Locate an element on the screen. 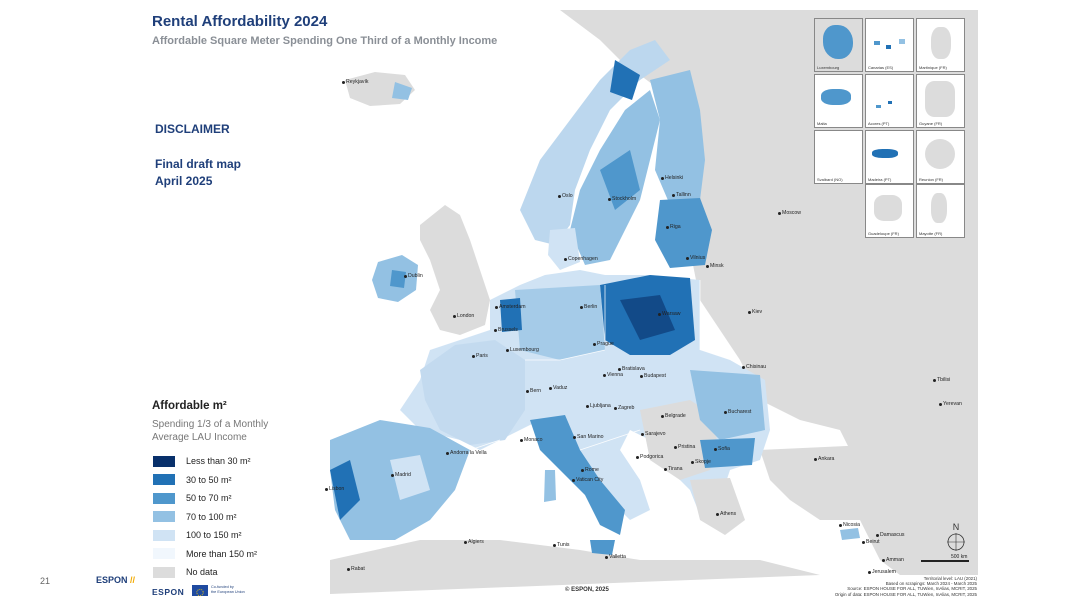 This screenshot has height=603, width=1080. page-number: 21 is located at coordinates (45, 581).